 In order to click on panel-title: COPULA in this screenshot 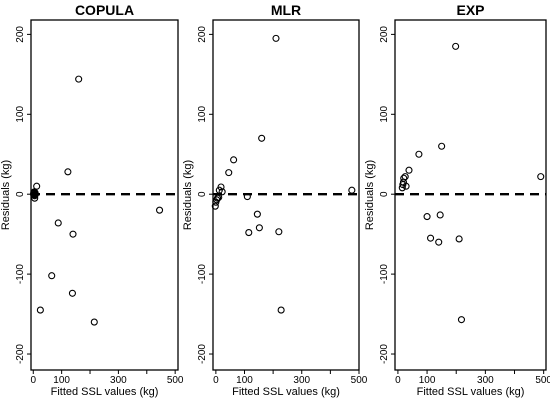, I will do `click(104, 10)`.